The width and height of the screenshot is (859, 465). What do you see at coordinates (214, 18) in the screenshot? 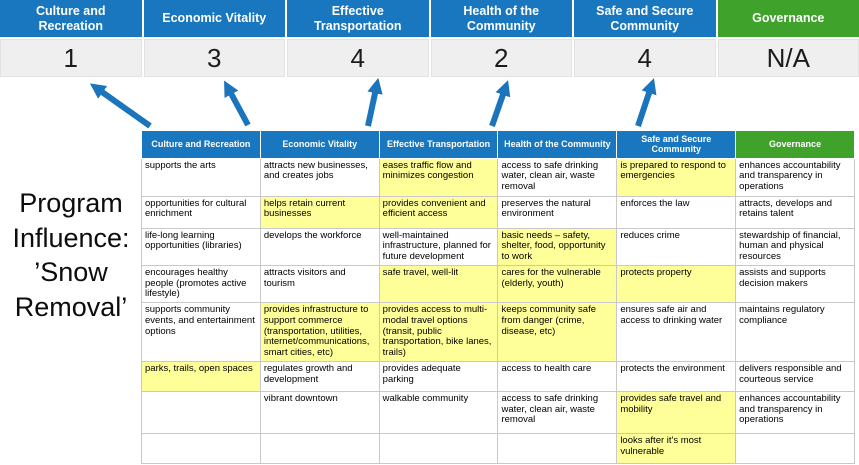
I see `scorecard-header-economic-vitality: Economic Vitality` at bounding box center [214, 18].